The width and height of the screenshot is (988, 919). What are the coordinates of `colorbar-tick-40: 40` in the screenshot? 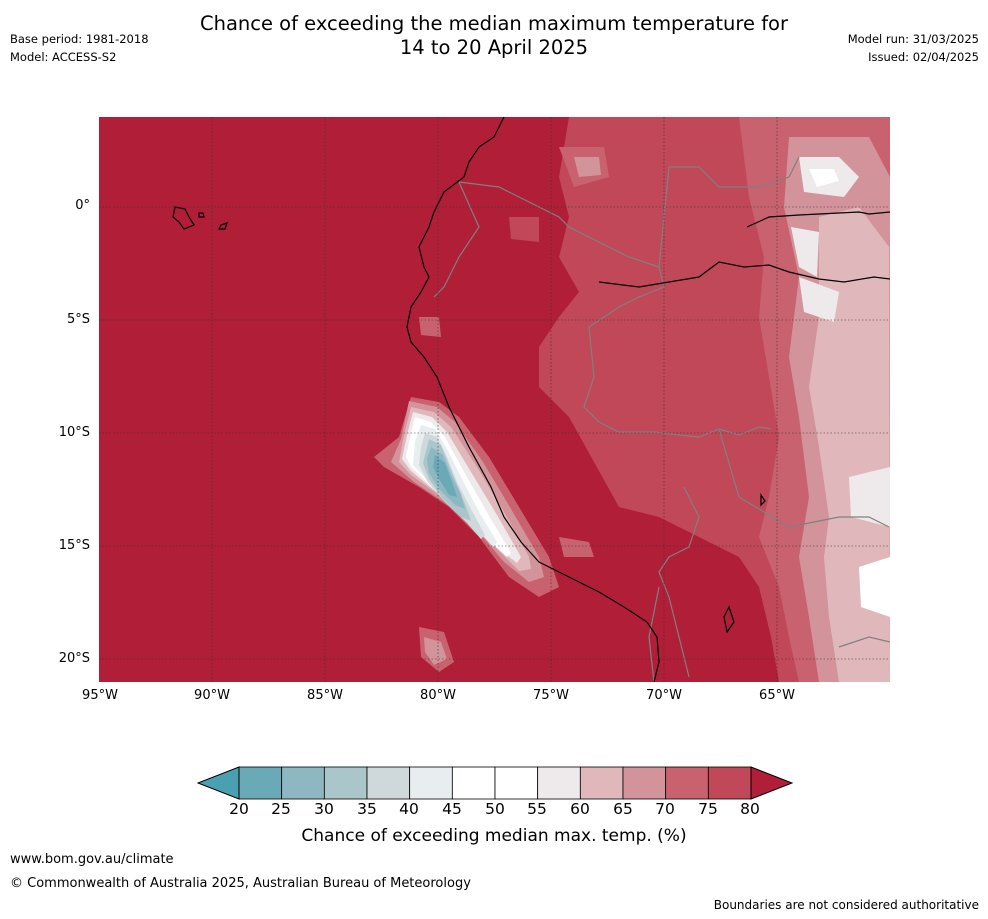 It's located at (409, 809).